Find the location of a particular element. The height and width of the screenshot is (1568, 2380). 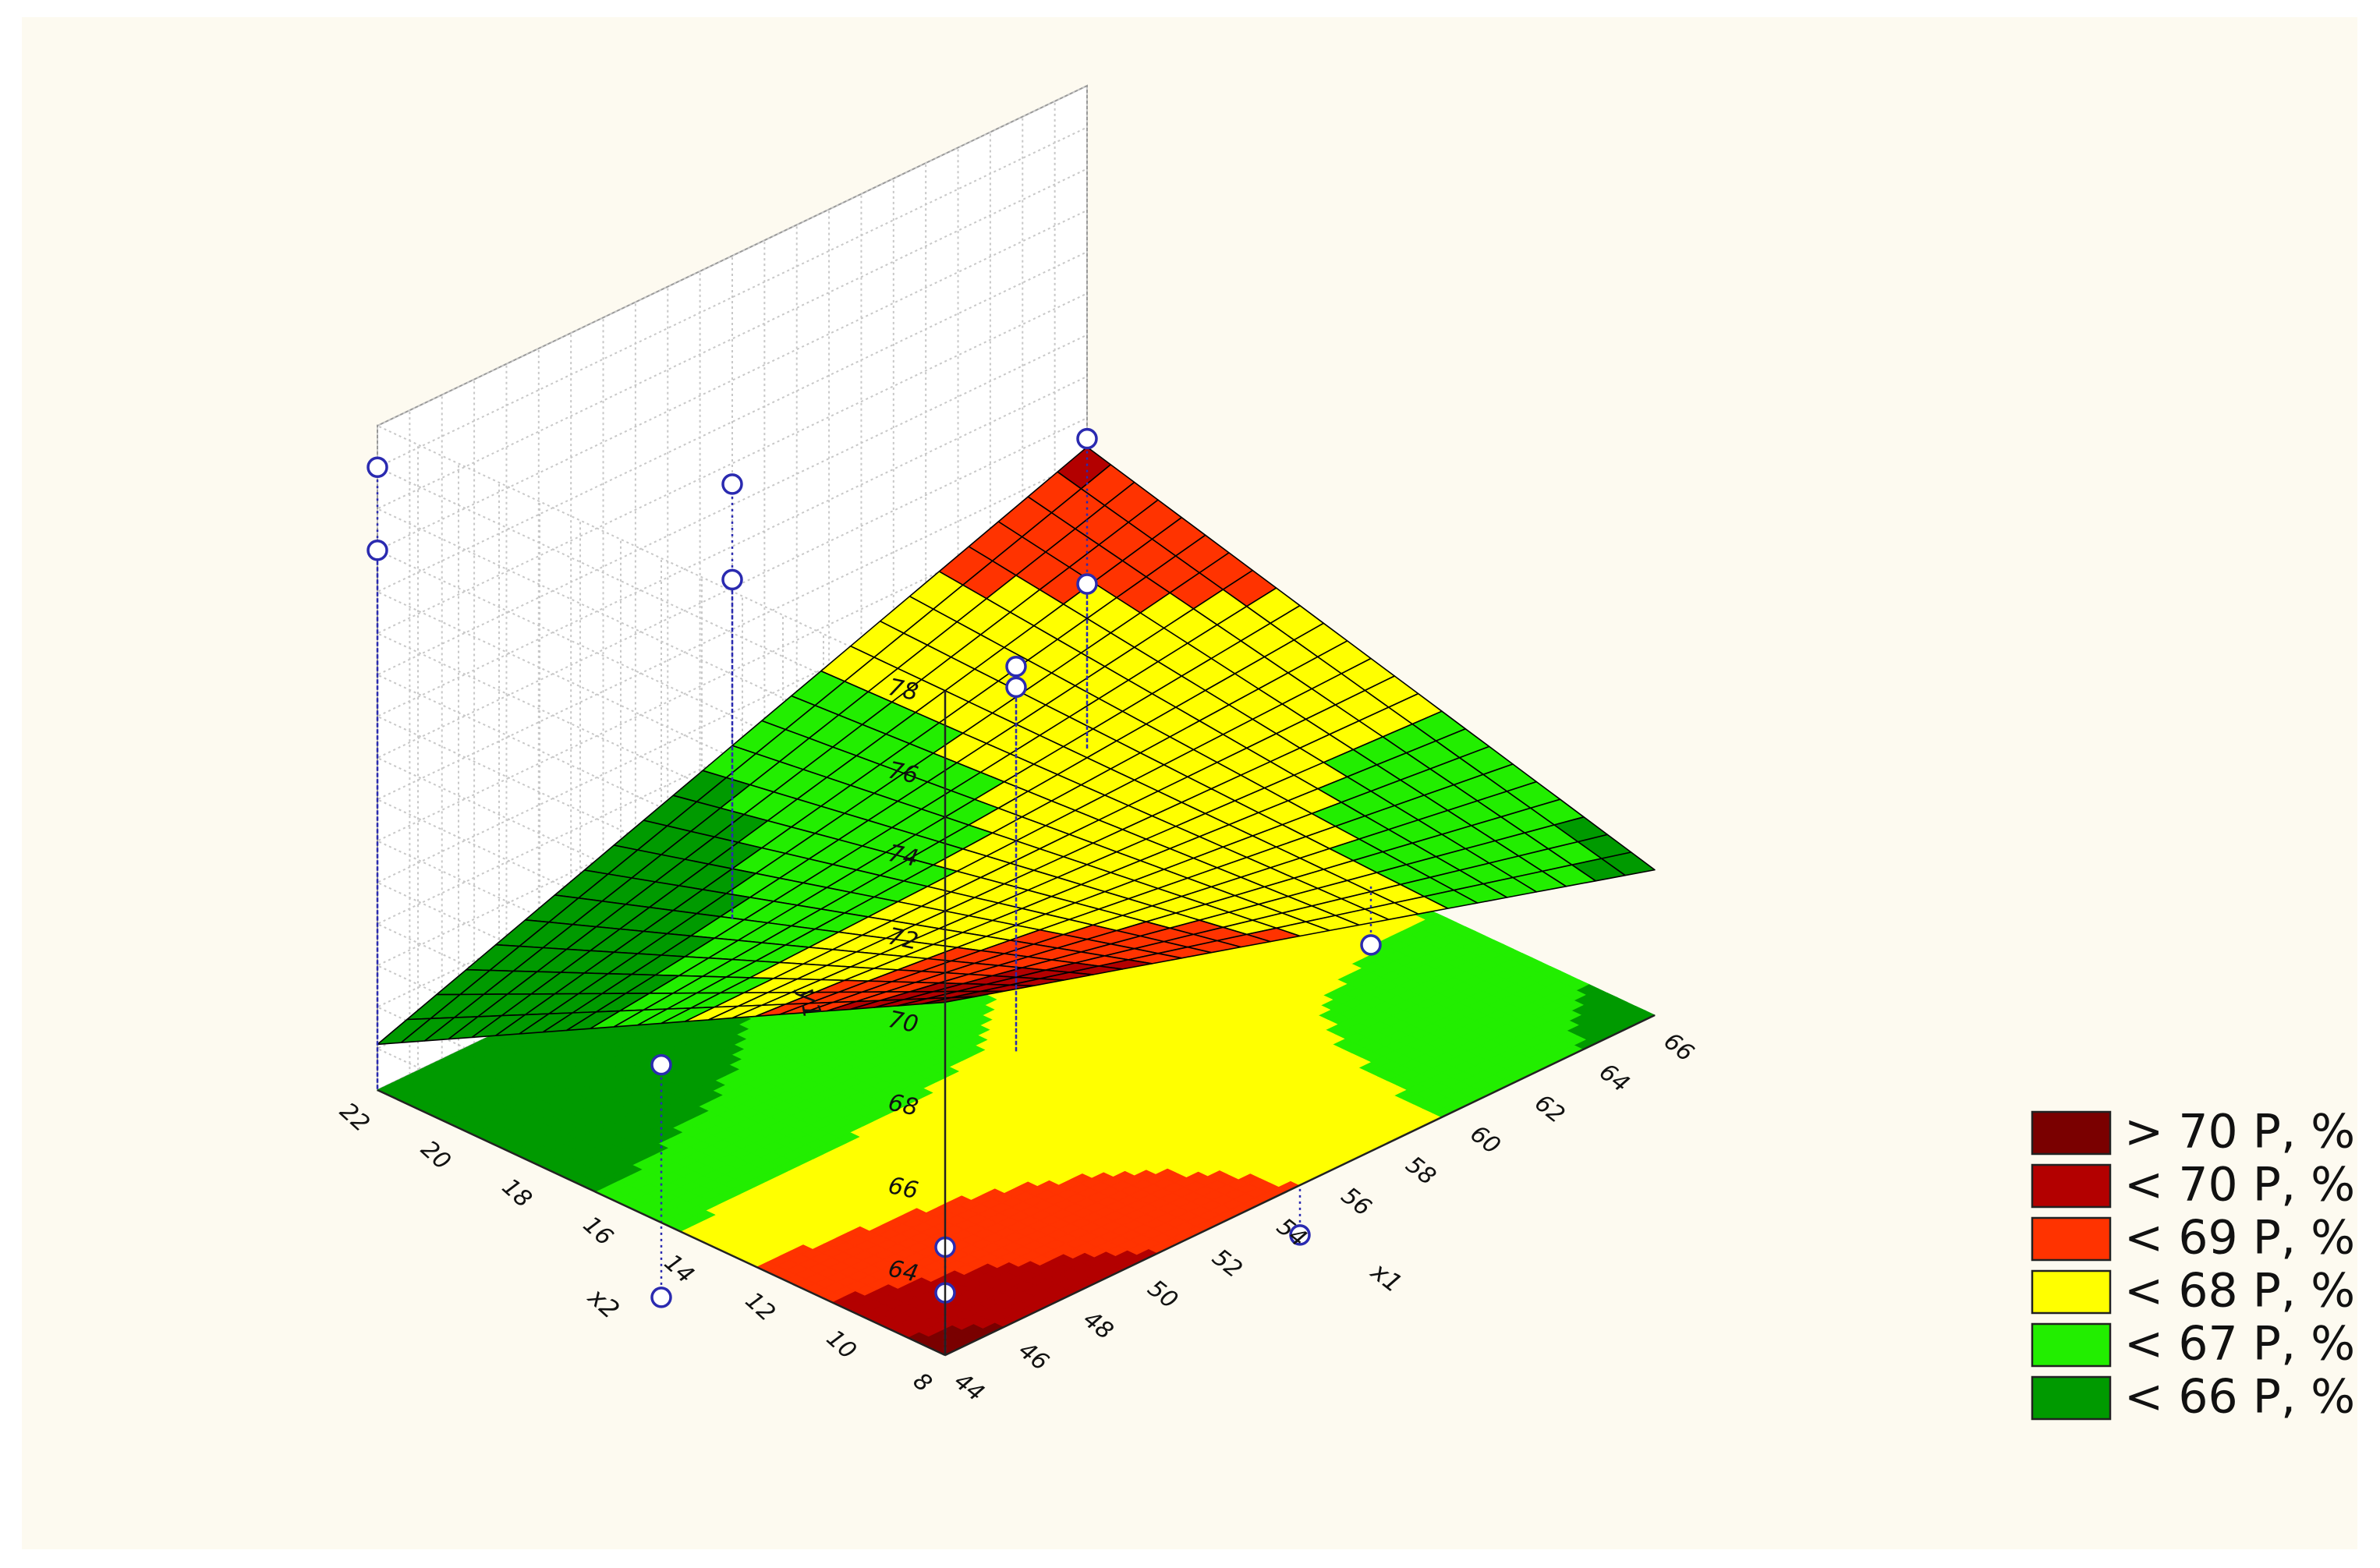

x1-axis-line is located at coordinates (1300, 1185).